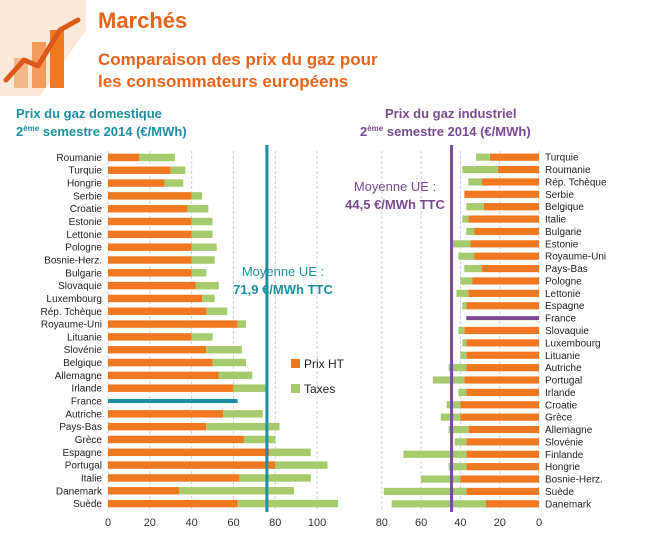 The image size is (650, 537). Describe the element at coordinates (83, 350) in the screenshot. I see `domestic-category-label: Slovénie` at that location.